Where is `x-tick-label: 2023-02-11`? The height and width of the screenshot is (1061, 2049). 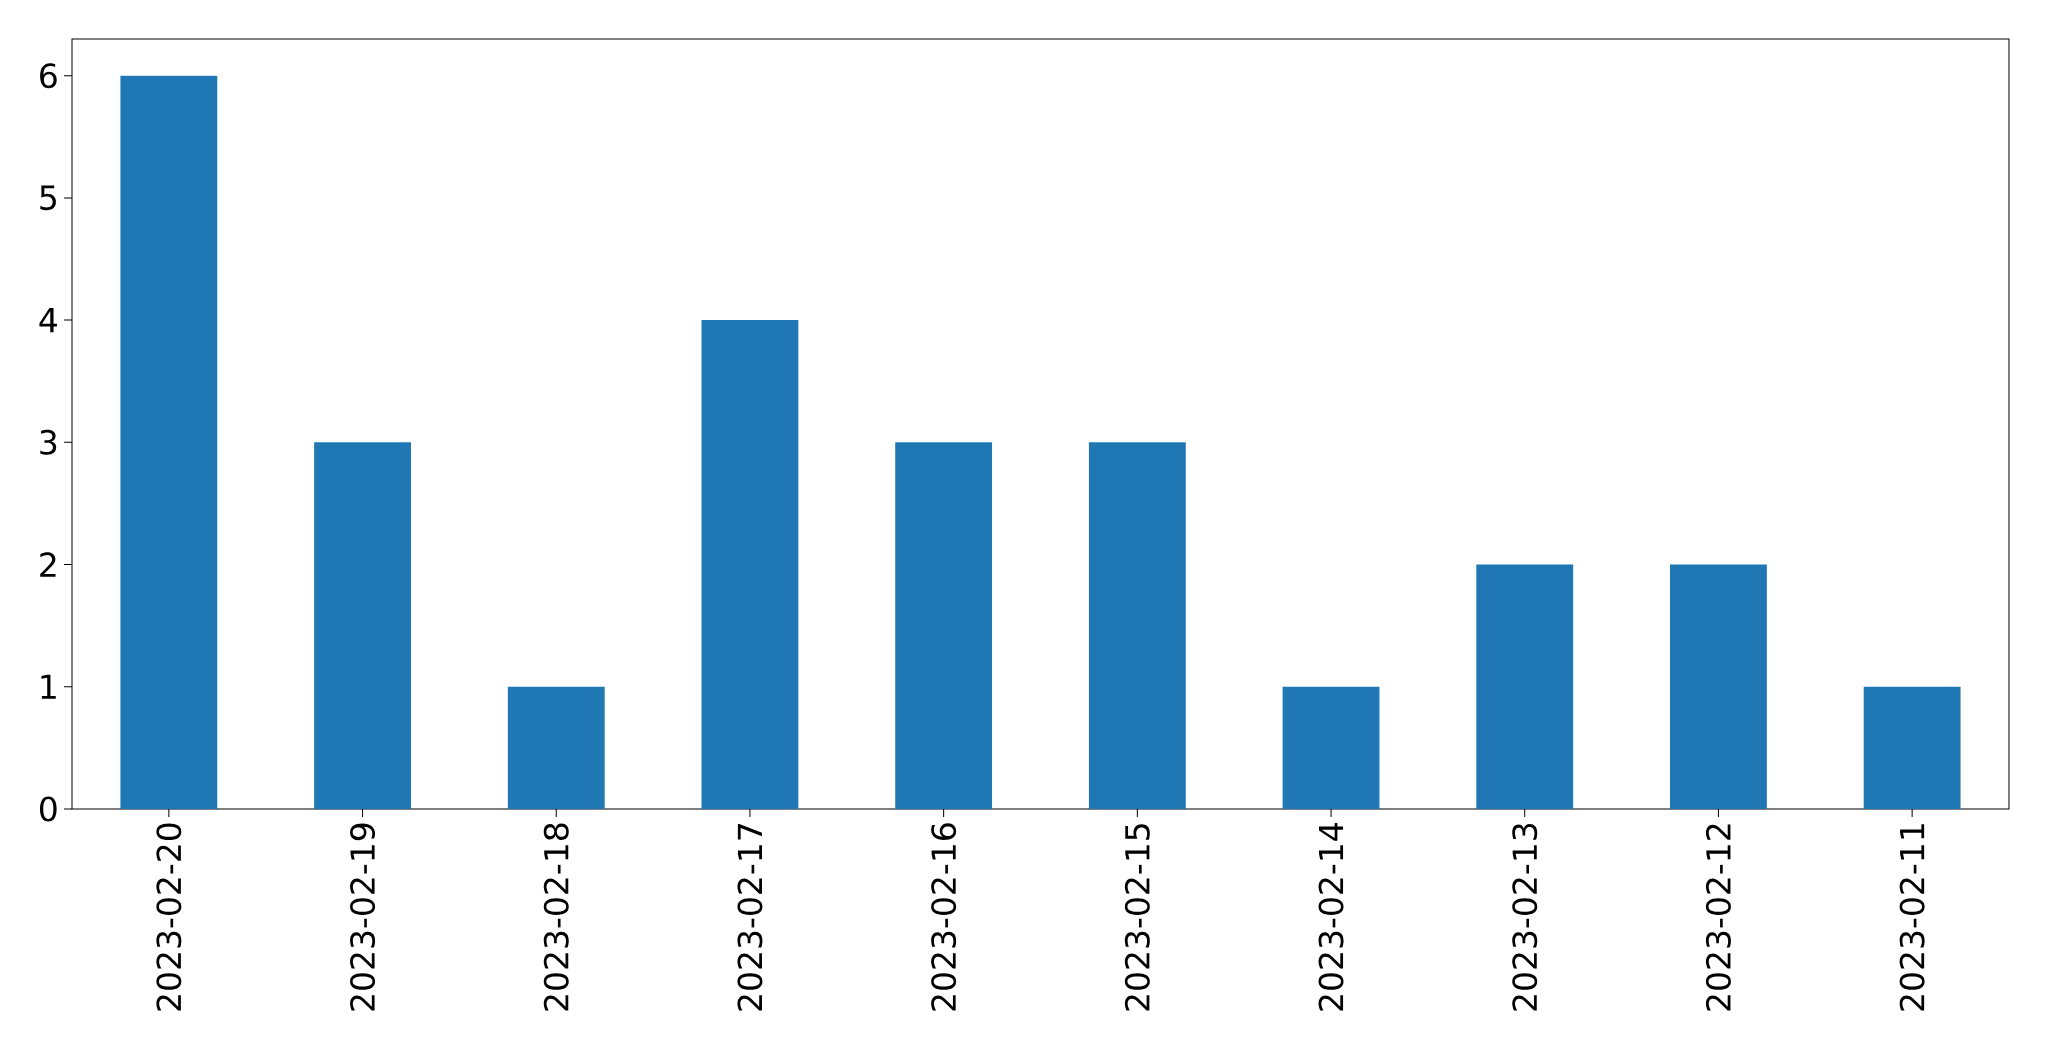
x-tick-label: 2023-02-11 is located at coordinates (1912, 917).